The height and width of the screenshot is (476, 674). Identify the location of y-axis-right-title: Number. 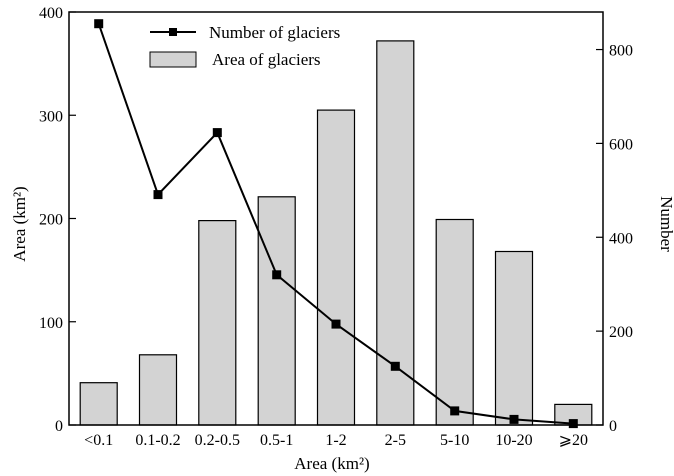
(665, 224).